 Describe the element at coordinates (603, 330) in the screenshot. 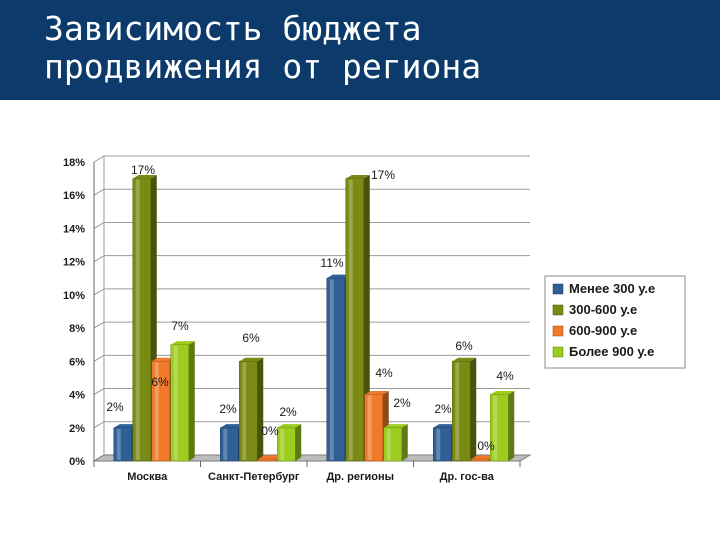

I see `legend-label: 600-900 у.е` at that location.